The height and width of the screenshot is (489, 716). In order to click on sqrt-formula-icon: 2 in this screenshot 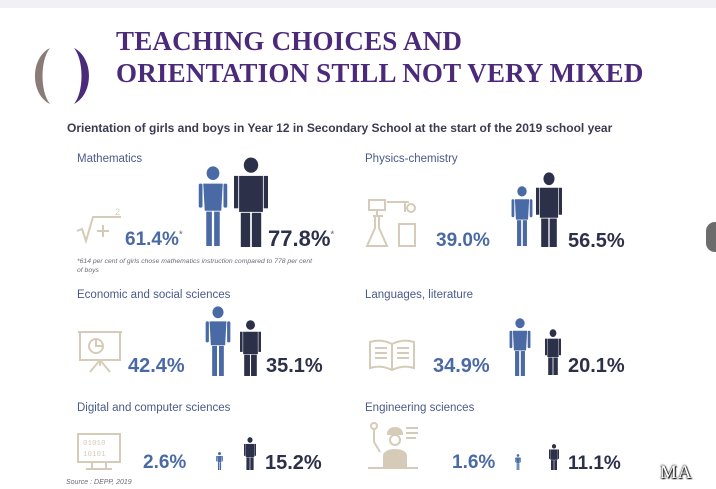, I will do `click(98, 226)`.